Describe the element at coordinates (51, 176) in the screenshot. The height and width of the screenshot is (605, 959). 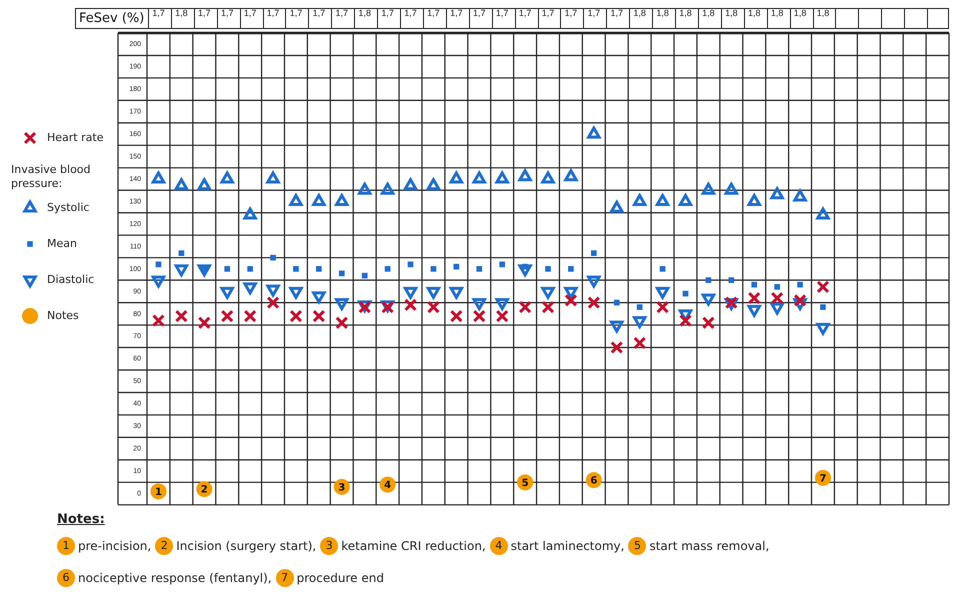
I see `legend-title: Invasive blood pressure:` at that location.